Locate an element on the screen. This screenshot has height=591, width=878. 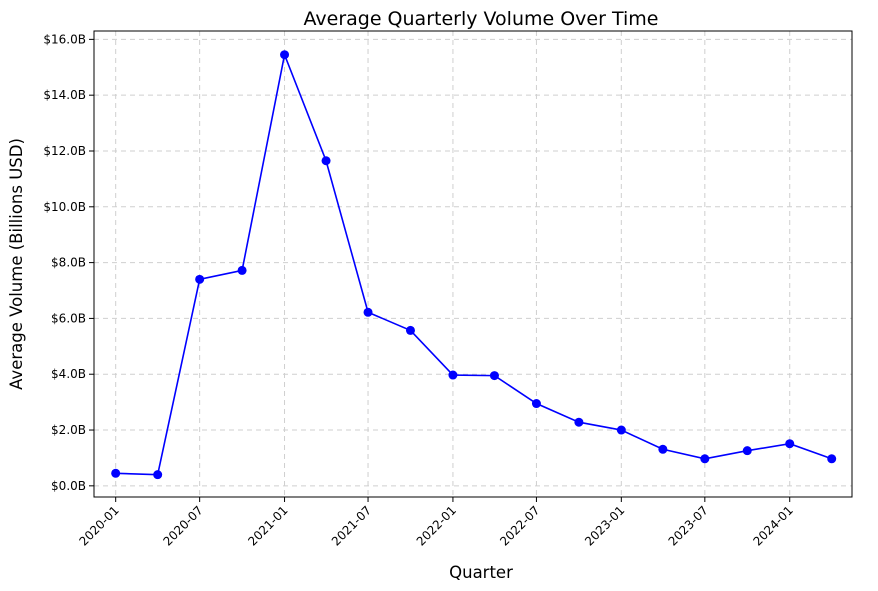
y-tick-label: $8.0B is located at coordinates (68, 263).